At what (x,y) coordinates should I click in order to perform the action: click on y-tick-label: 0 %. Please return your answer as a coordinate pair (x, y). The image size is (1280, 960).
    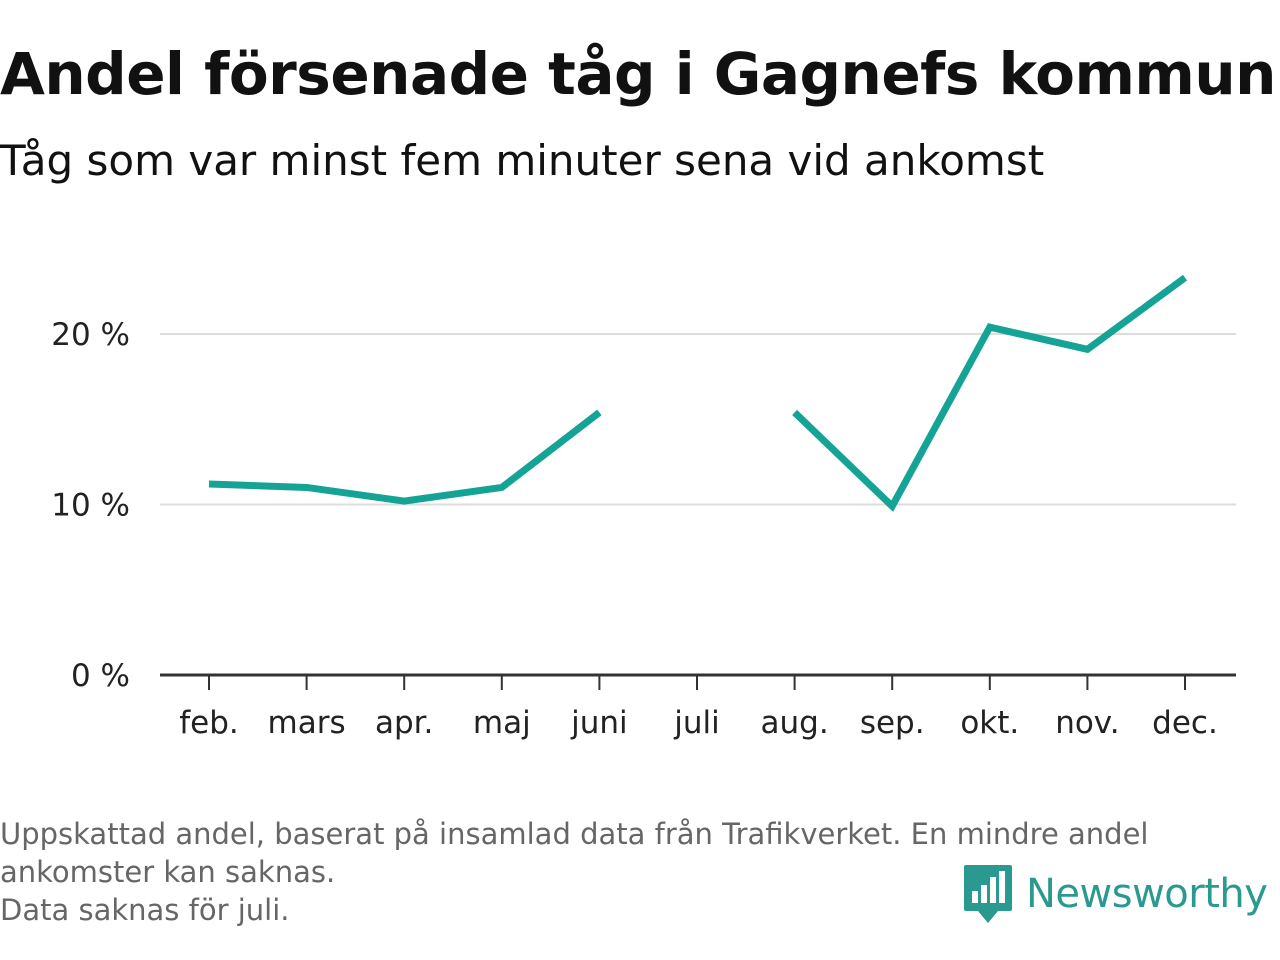
    Looking at the image, I should click on (100, 676).